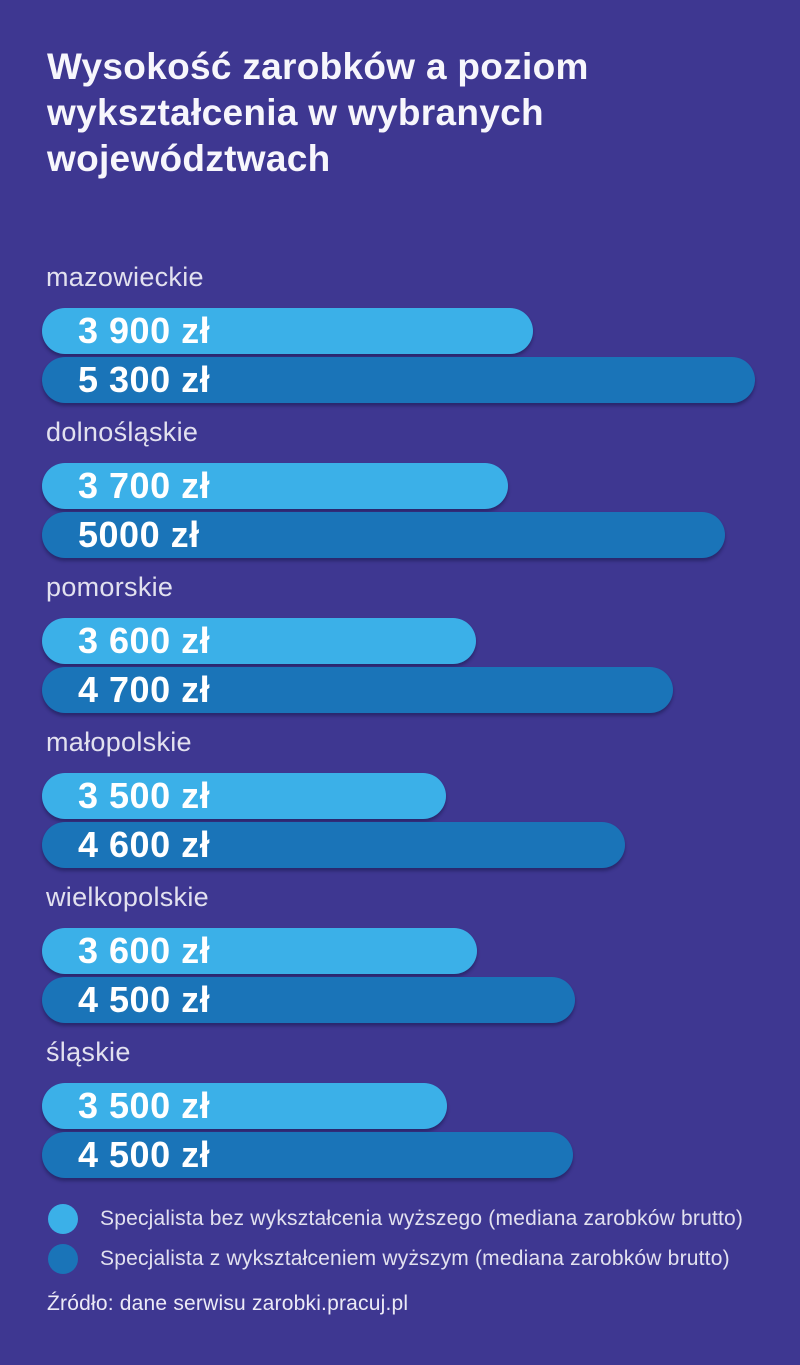 The image size is (800, 1365). Describe the element at coordinates (144, 330) in the screenshot. I see `bar-value-label: 3 900 zł` at that location.